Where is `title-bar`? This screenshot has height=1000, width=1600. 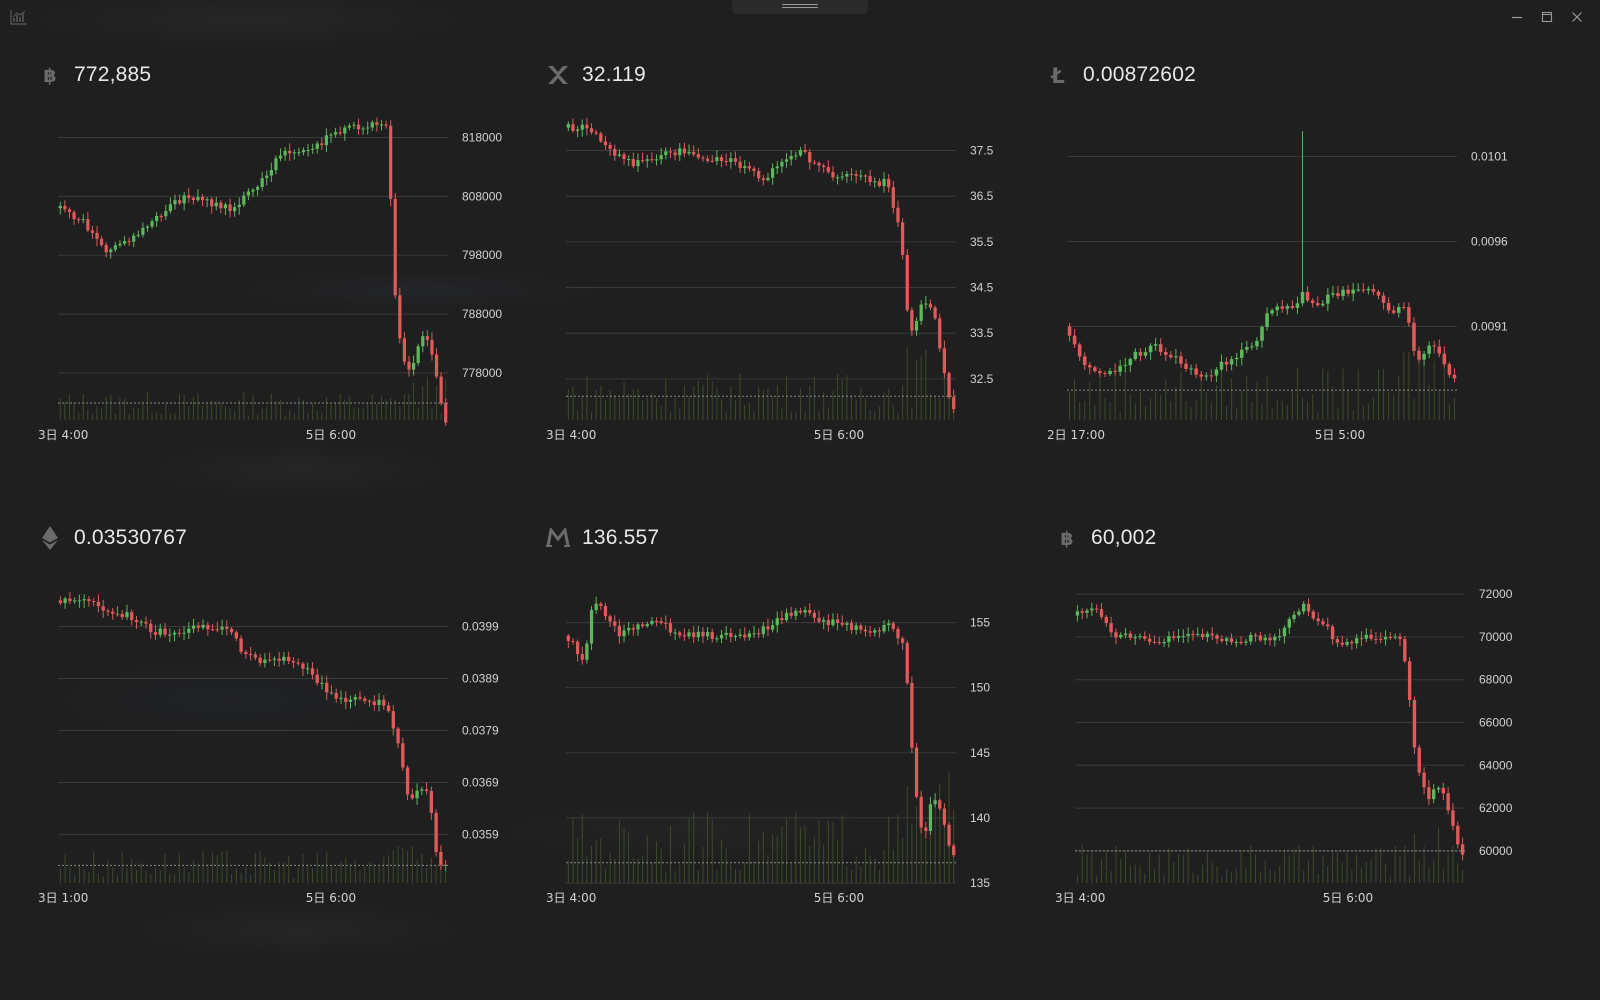
title-bar is located at coordinates (800, 17).